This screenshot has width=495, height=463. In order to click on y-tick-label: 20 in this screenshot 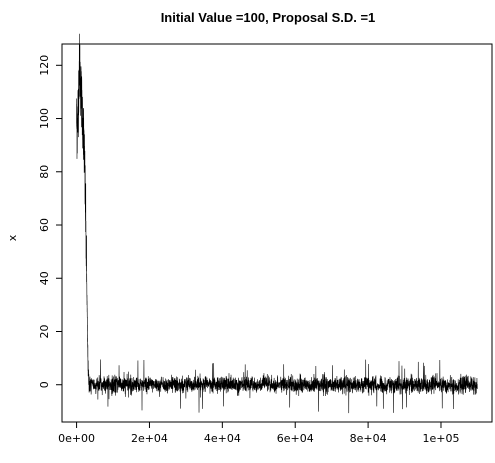, I will do `click(44, 331)`.